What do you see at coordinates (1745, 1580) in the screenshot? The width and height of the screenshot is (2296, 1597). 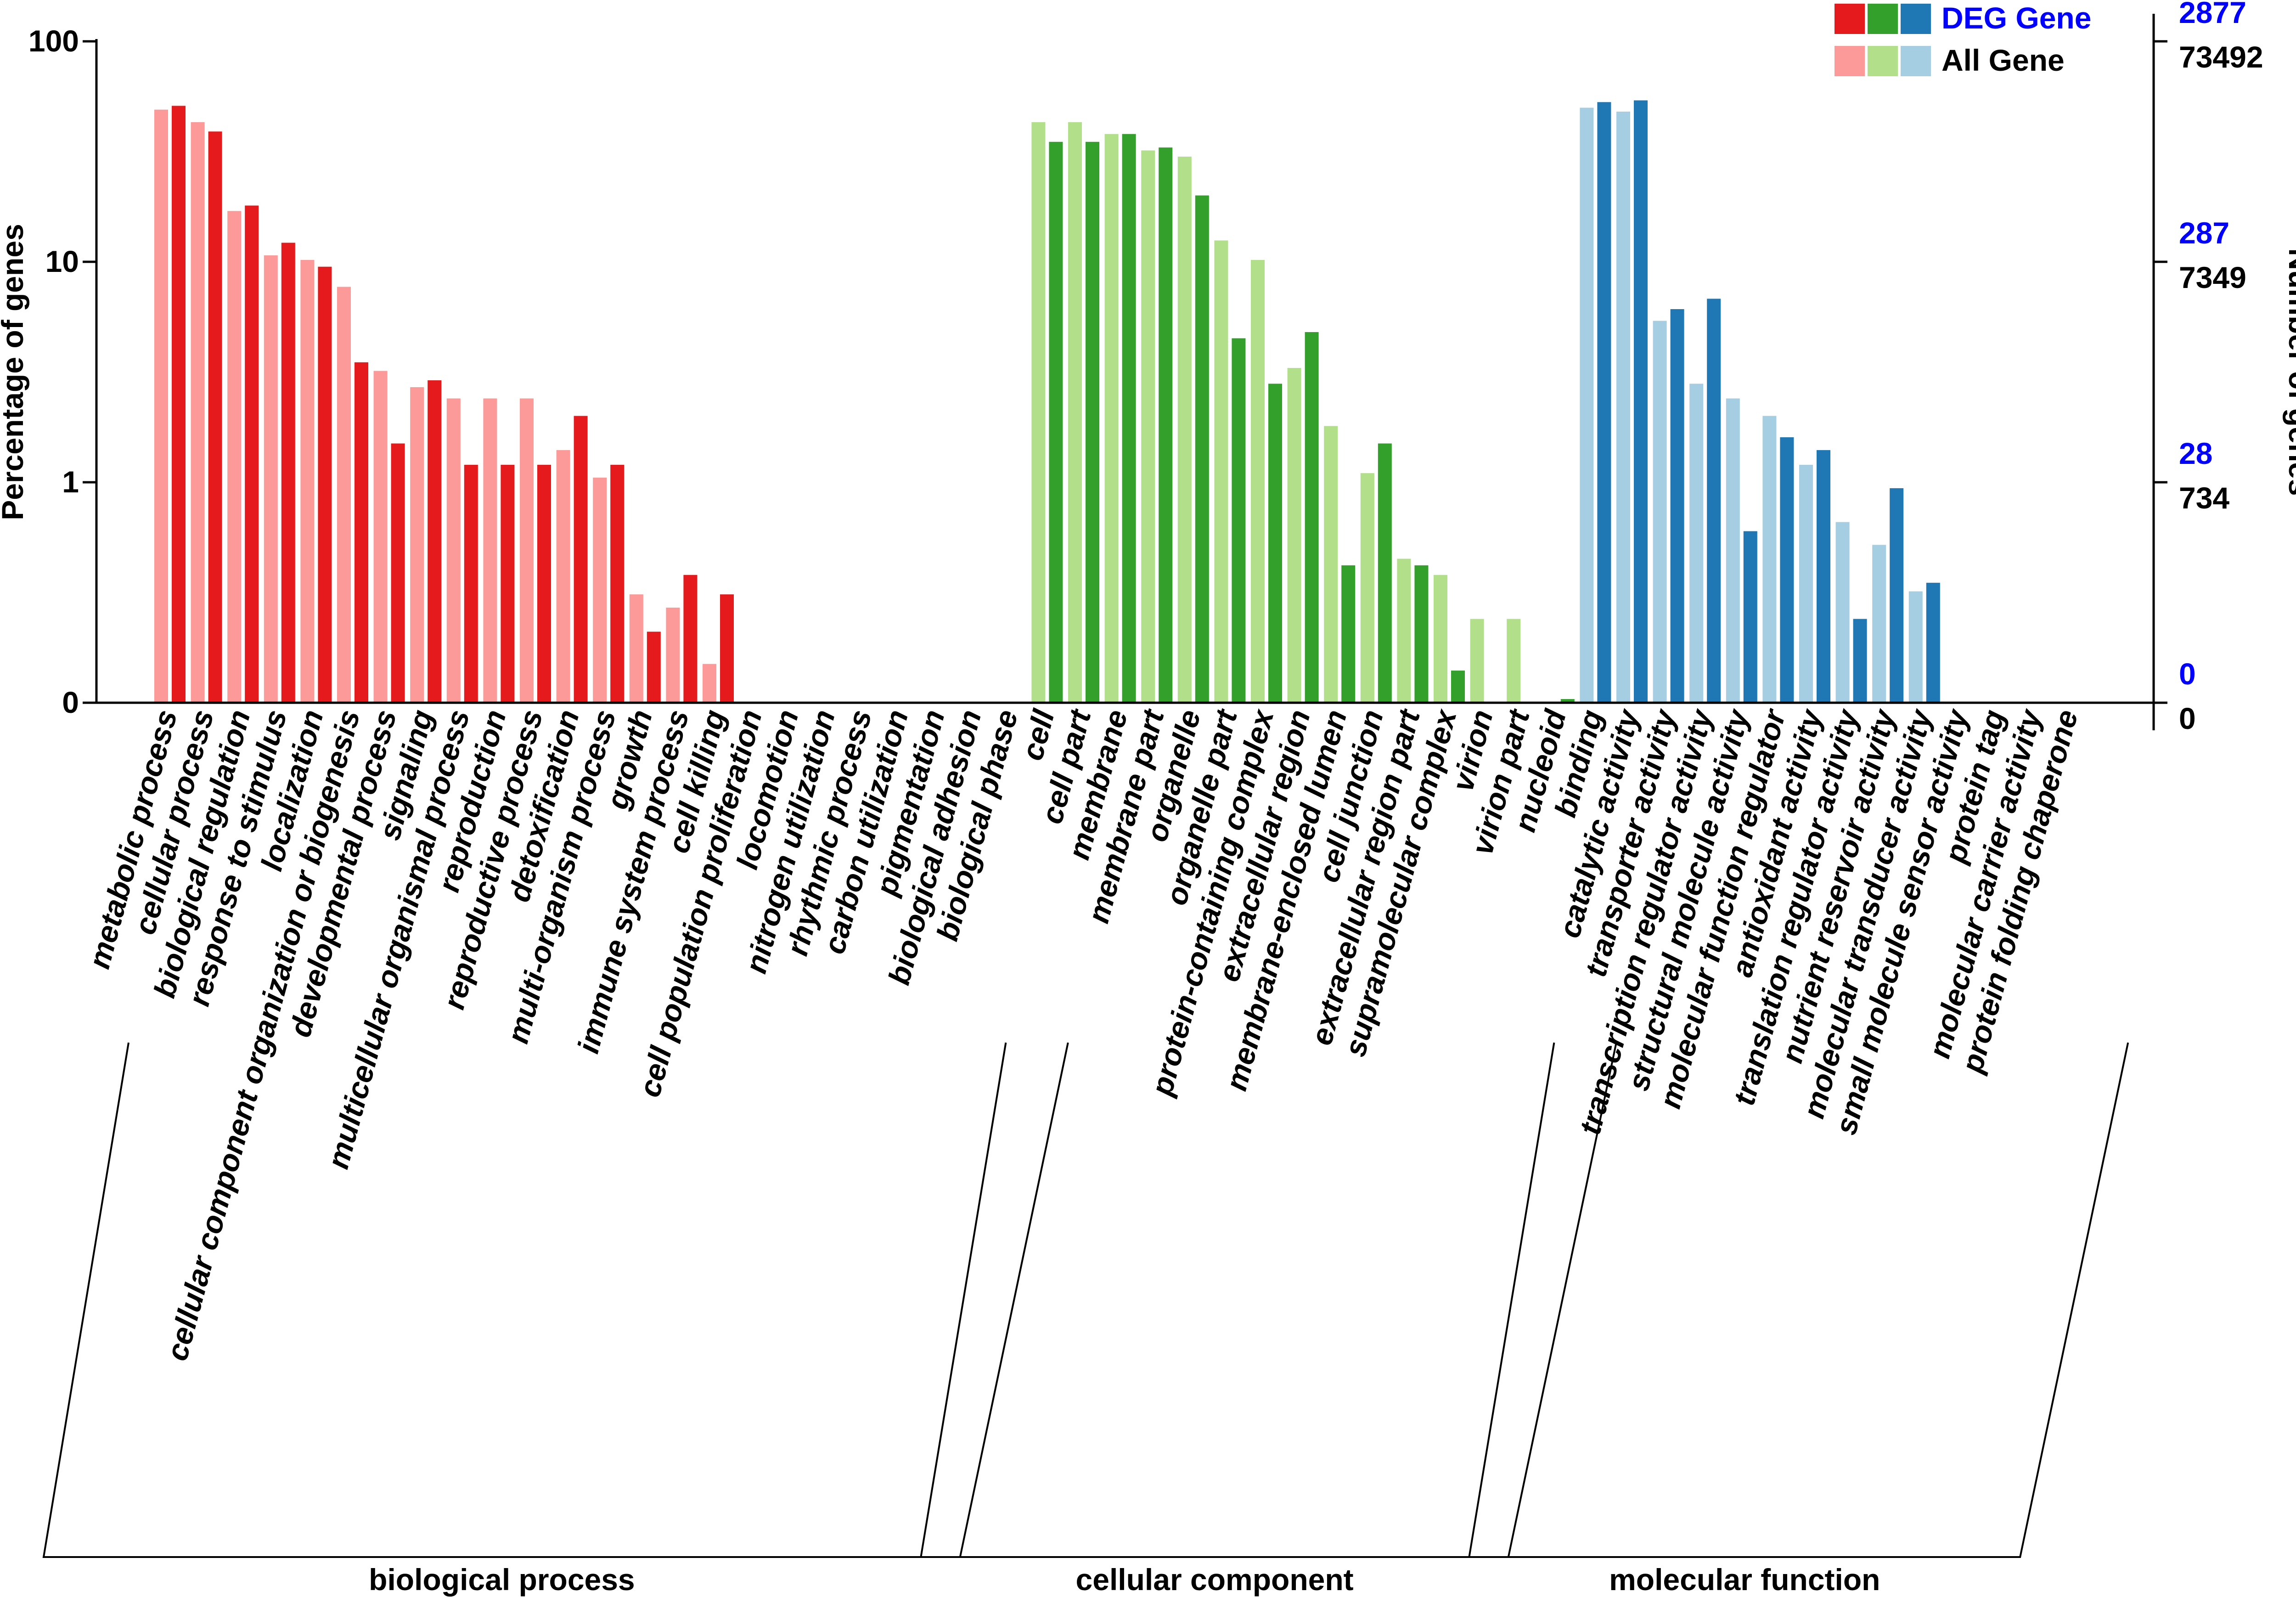 I see `group-label: molecular function` at bounding box center [1745, 1580].